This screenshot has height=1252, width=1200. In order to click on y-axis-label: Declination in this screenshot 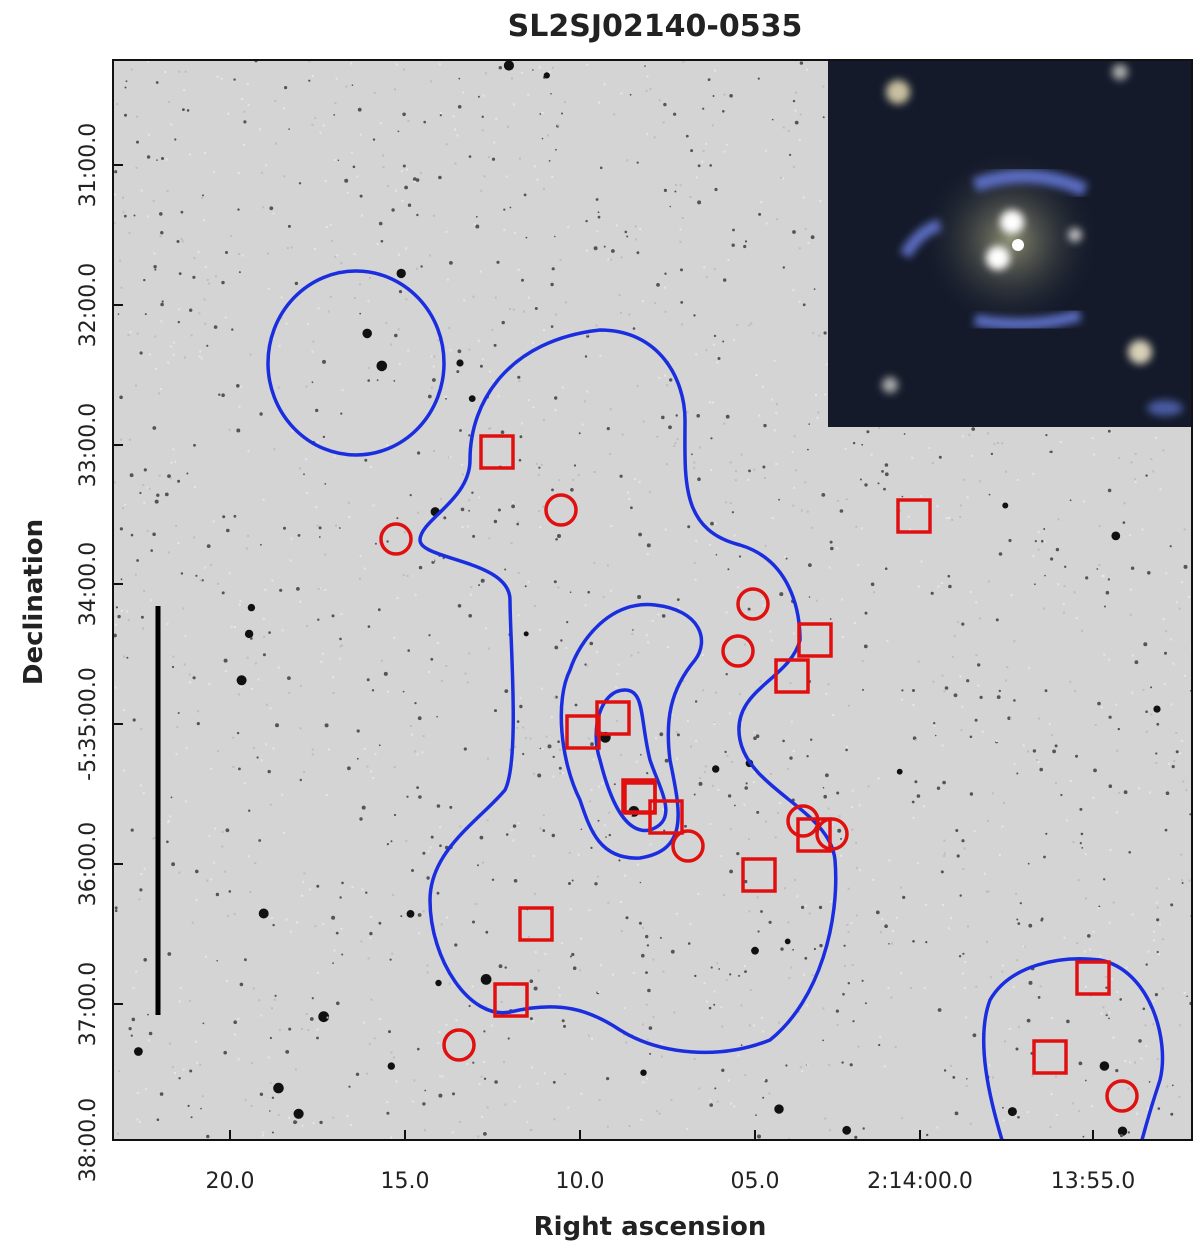, I will do `click(34, 602)`.